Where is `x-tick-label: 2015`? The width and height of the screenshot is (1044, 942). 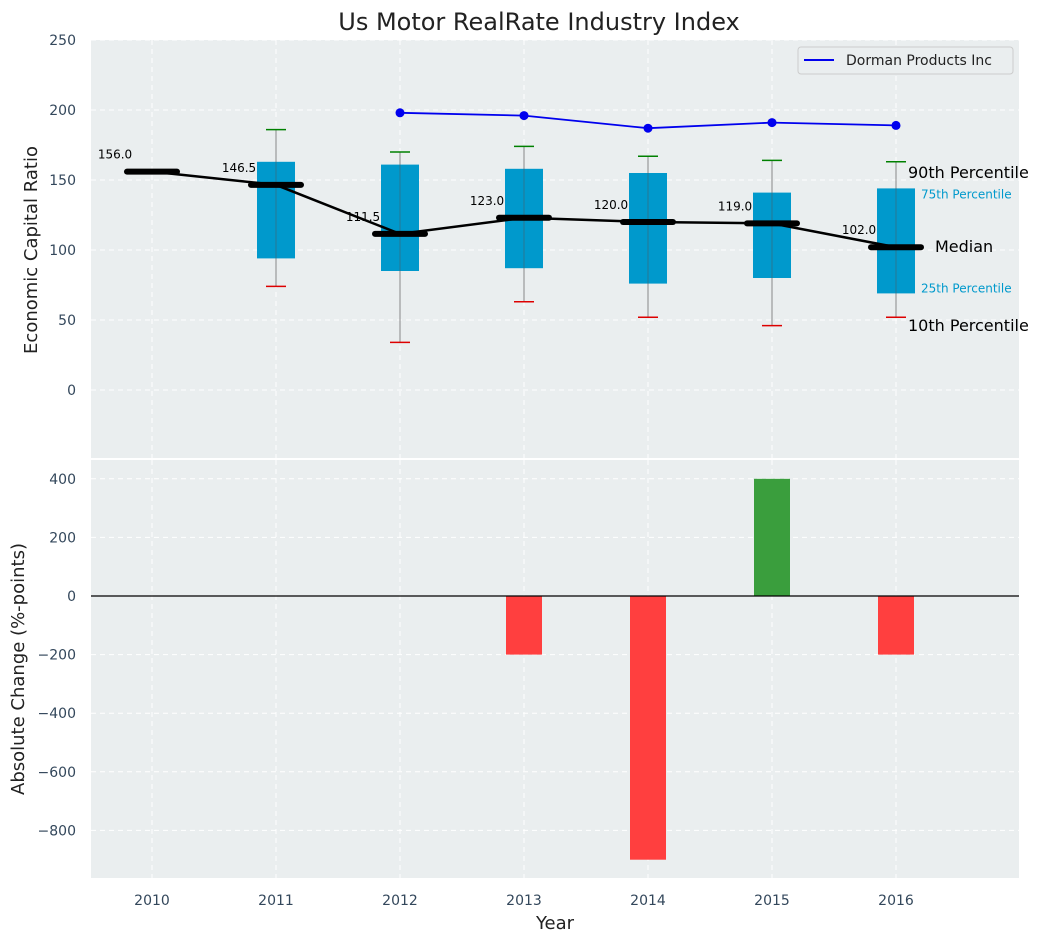
x-tick-label: 2015 is located at coordinates (772, 901).